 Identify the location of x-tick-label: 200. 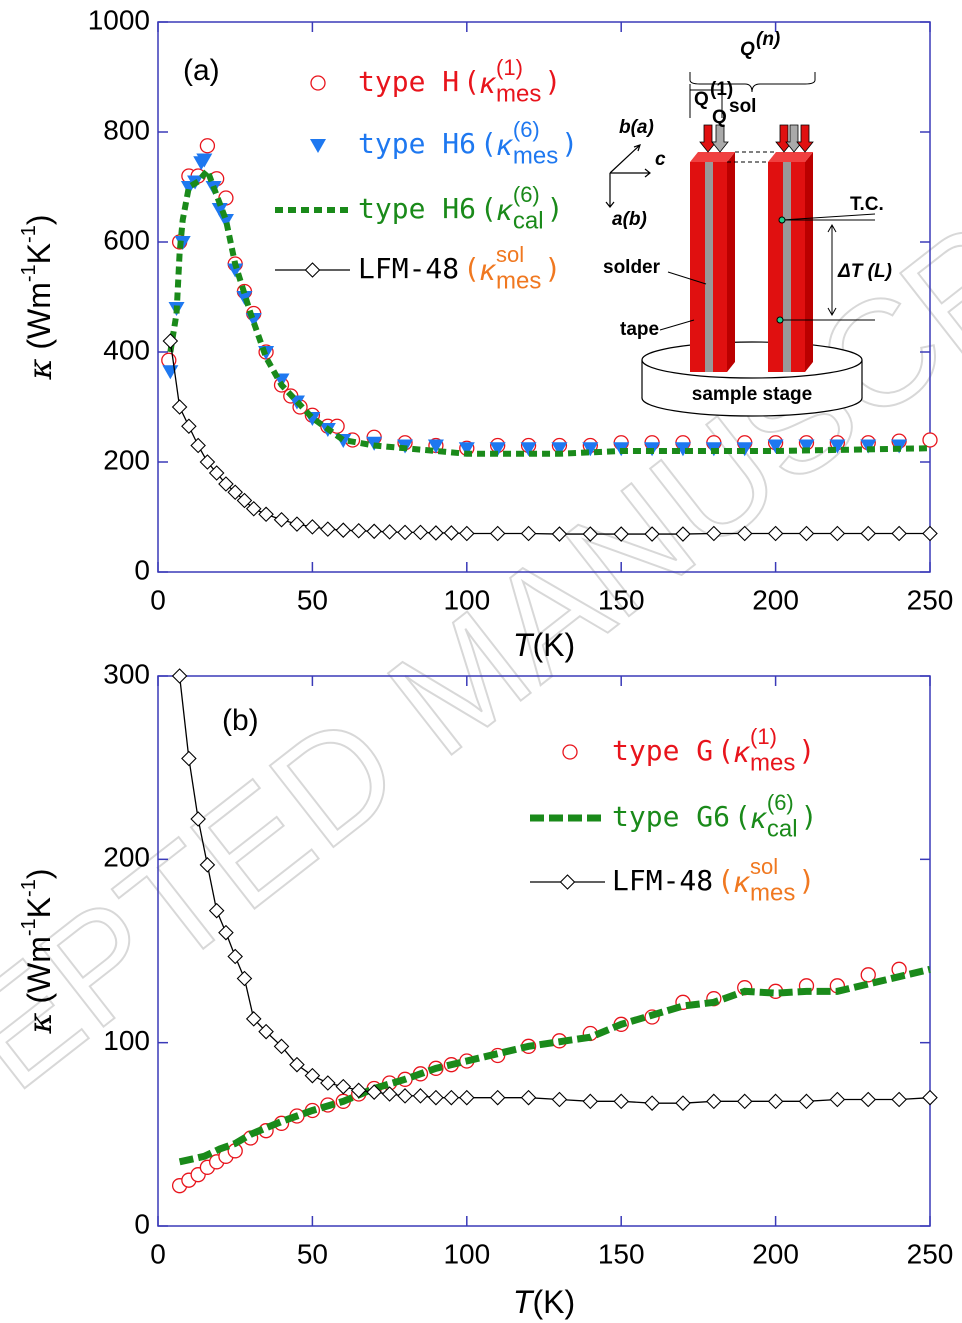
(775, 1253).